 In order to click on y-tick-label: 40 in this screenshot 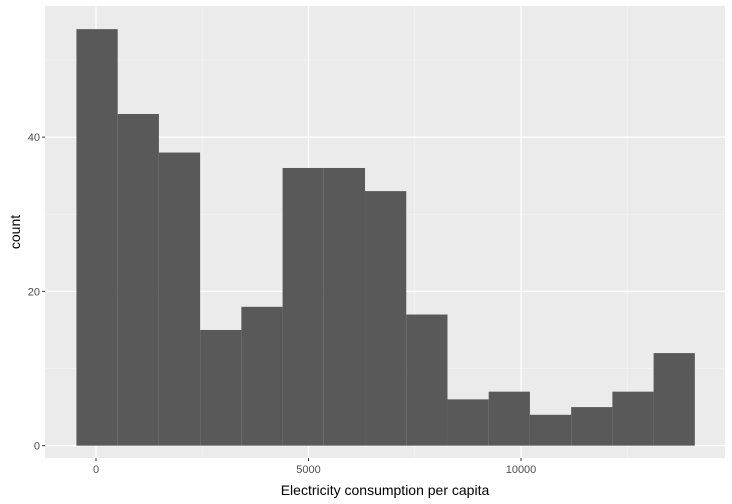, I will do `click(34, 138)`.